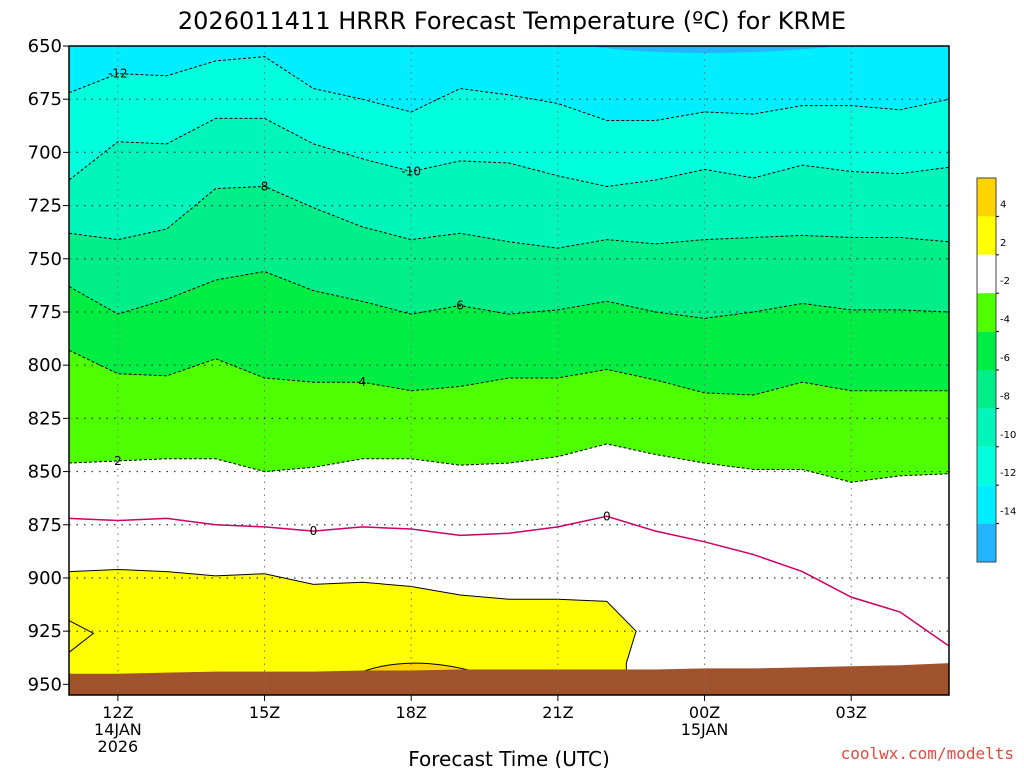 This screenshot has width=1024, height=768. I want to click on contour-label--10: -10, so click(411, 172).